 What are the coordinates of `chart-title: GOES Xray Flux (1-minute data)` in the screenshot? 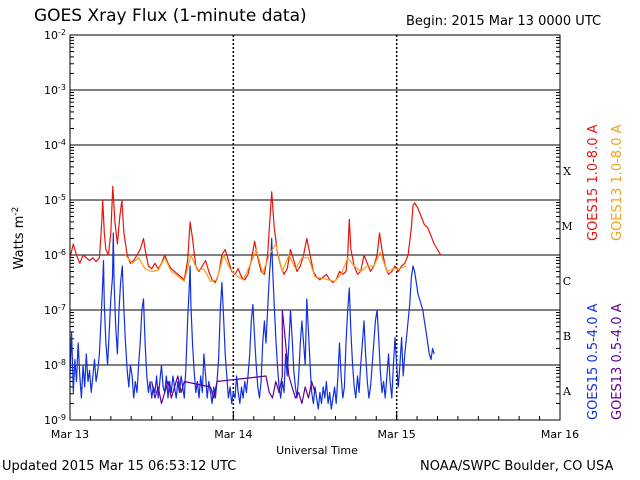 It's located at (170, 16).